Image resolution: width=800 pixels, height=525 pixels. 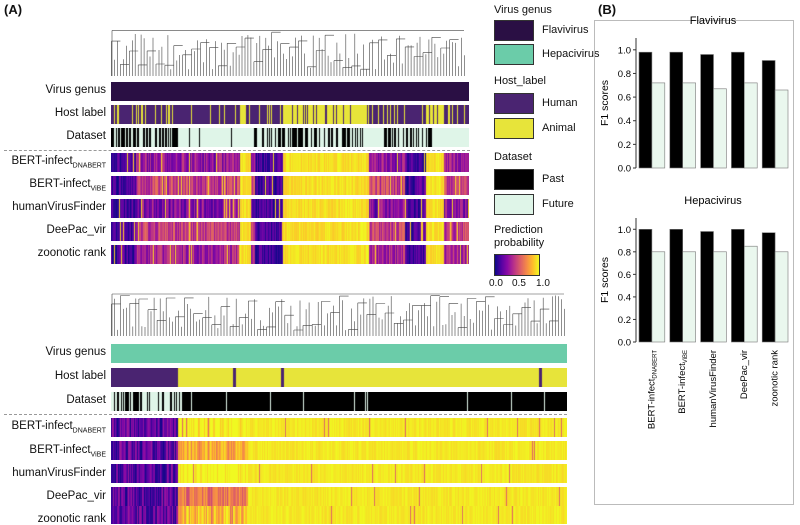 I want to click on hepaci-bert-vibe-main: BERT-infect, so click(x=60, y=450).